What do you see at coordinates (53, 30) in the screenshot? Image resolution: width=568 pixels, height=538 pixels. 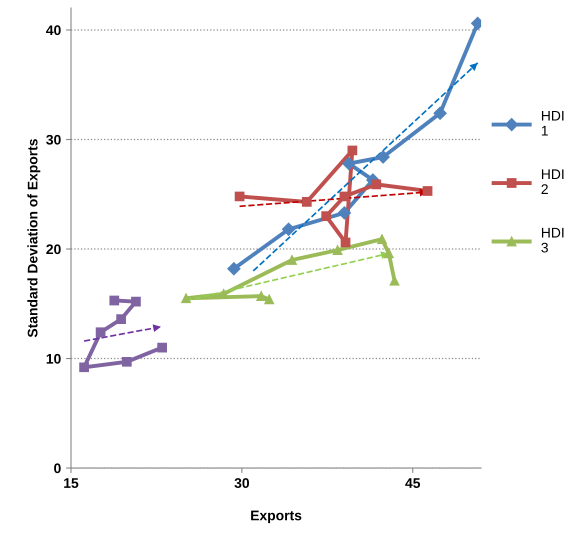 I see `y-tick-label: 40` at bounding box center [53, 30].